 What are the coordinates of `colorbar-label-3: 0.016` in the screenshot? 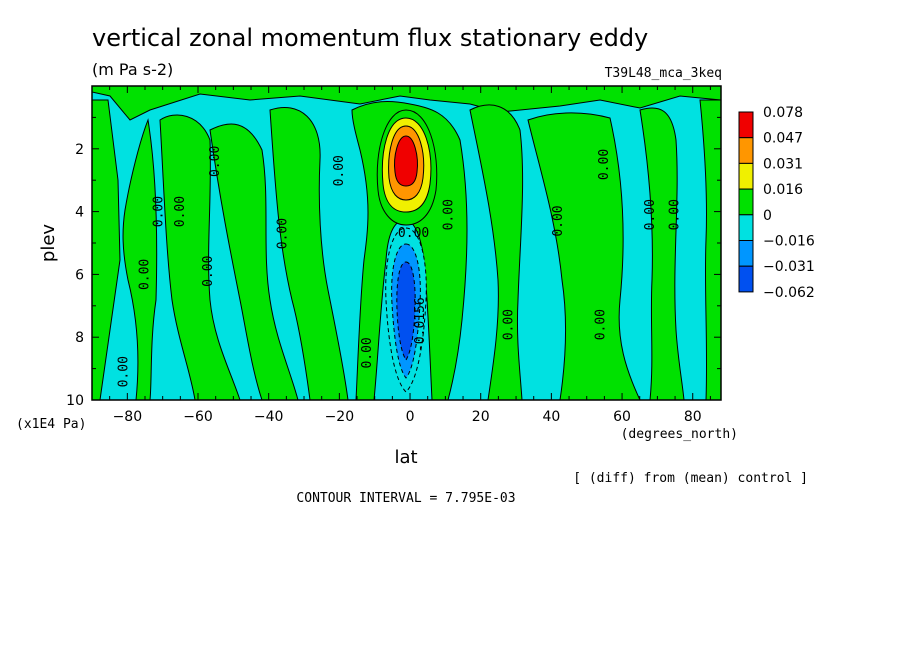 It's located at (783, 190).